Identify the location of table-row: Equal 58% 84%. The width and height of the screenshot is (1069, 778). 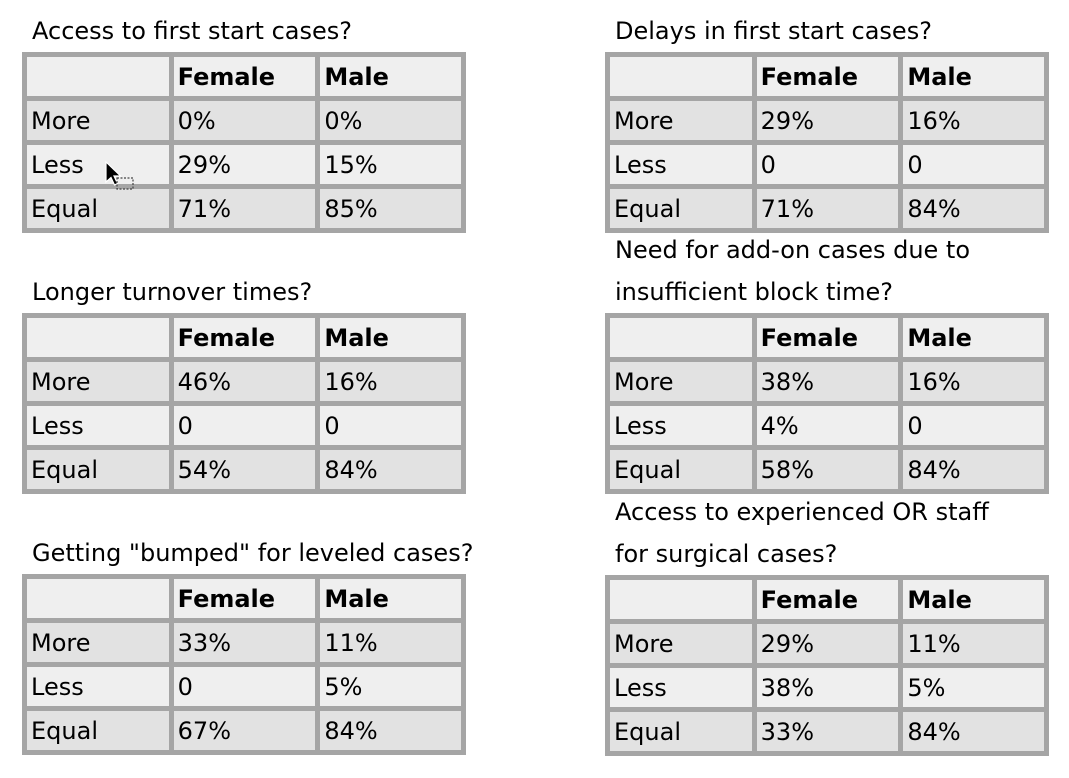
(827, 469).